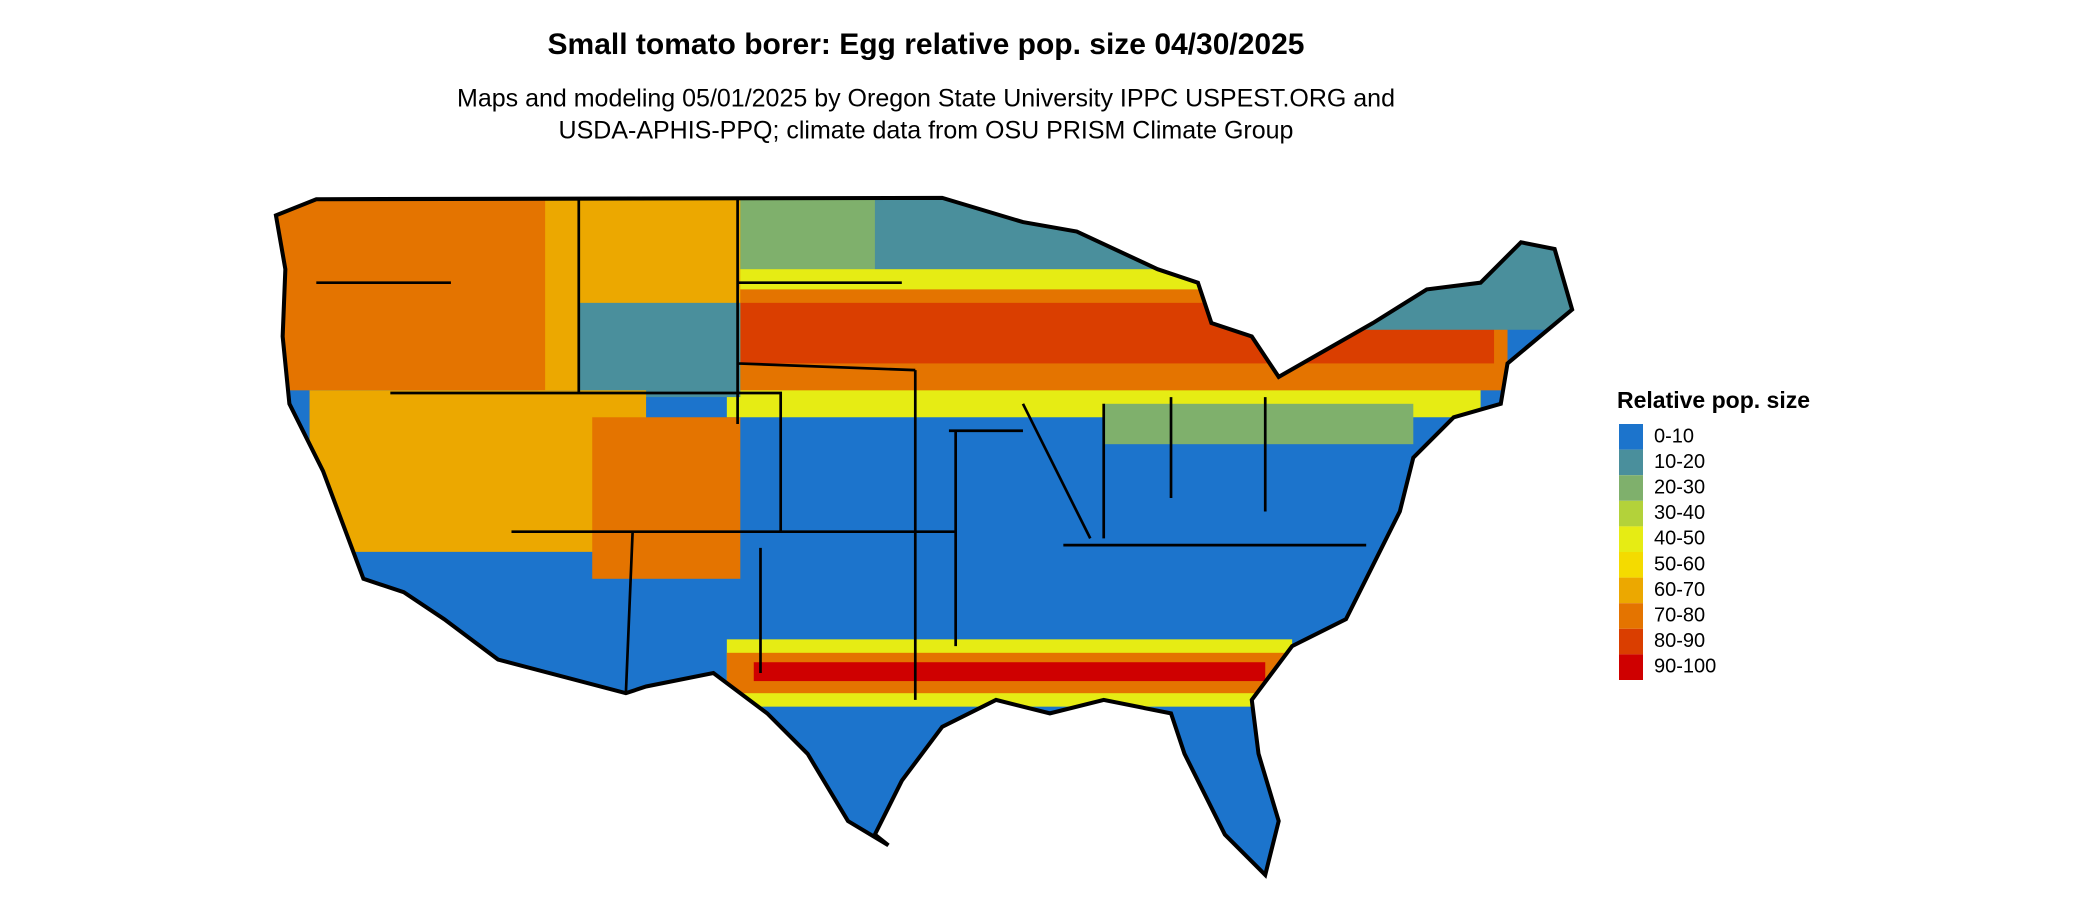  Describe the element at coordinates (1685, 667) in the screenshot. I see `legend-label: 90-100` at that location.